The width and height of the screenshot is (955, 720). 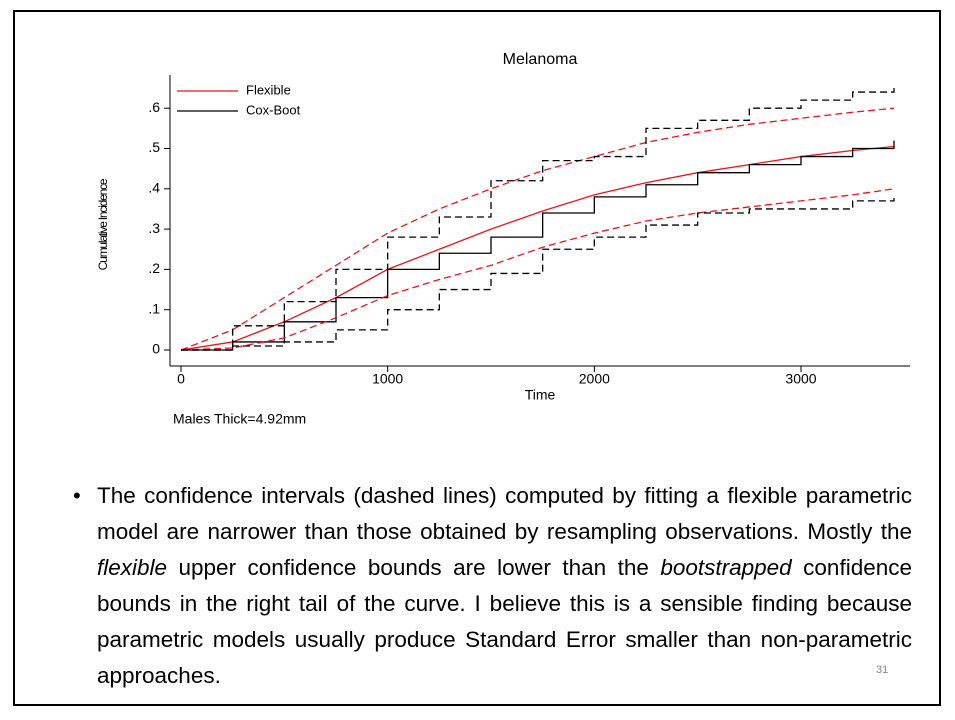 What do you see at coordinates (154, 268) in the screenshot?
I see `y-tick-label: .2` at bounding box center [154, 268].